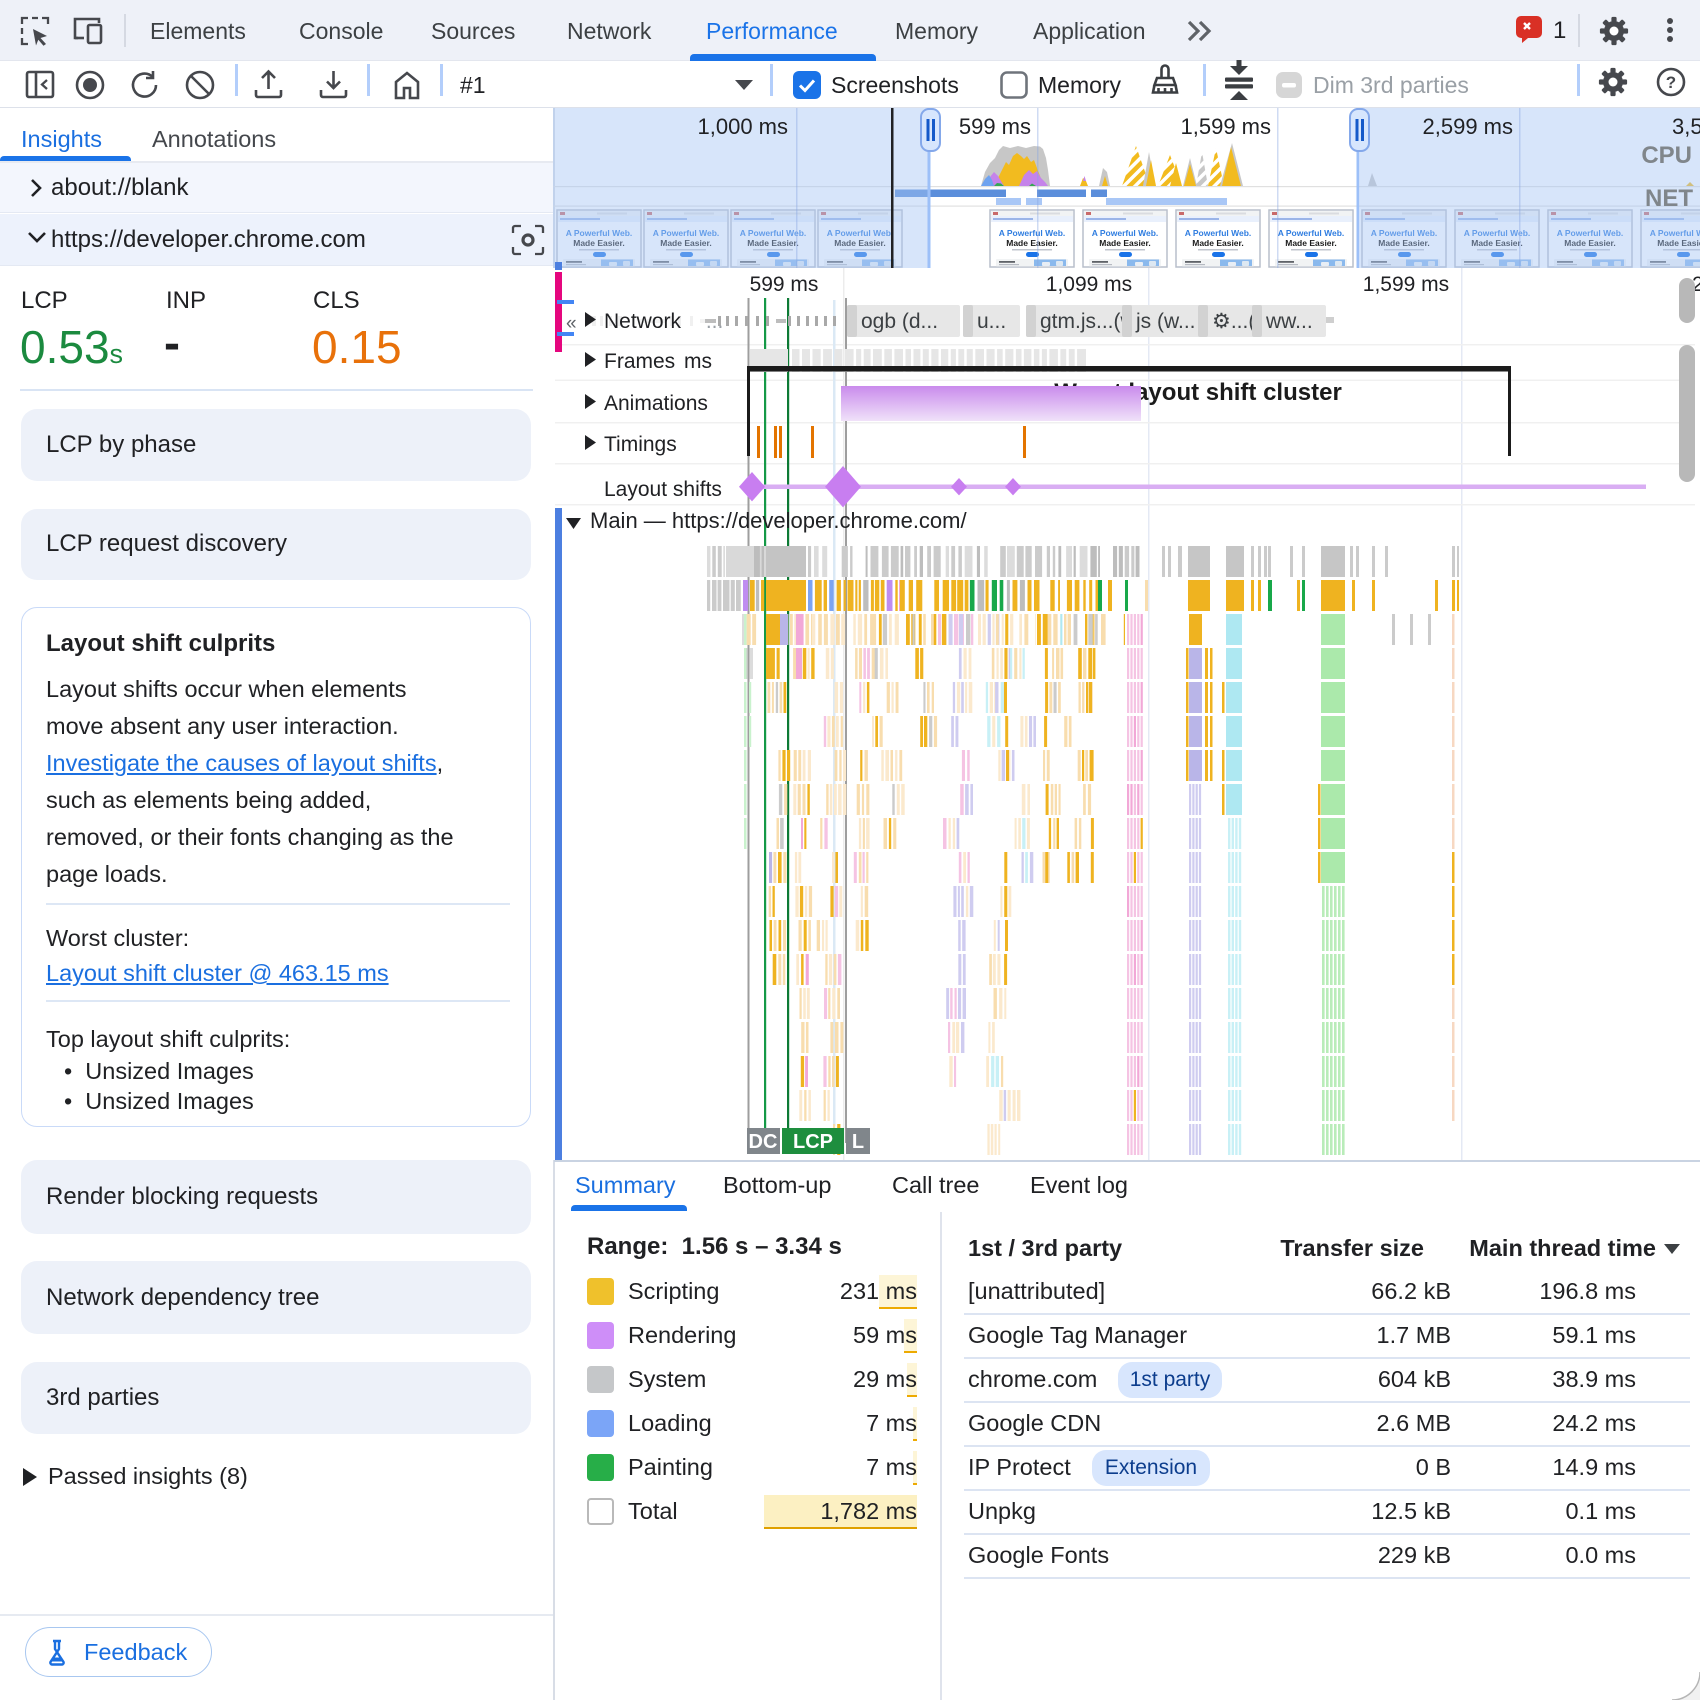 This screenshot has width=1700, height=1700. What do you see at coordinates (1669, 198) in the screenshot?
I see `svg-text: NET` at bounding box center [1669, 198].